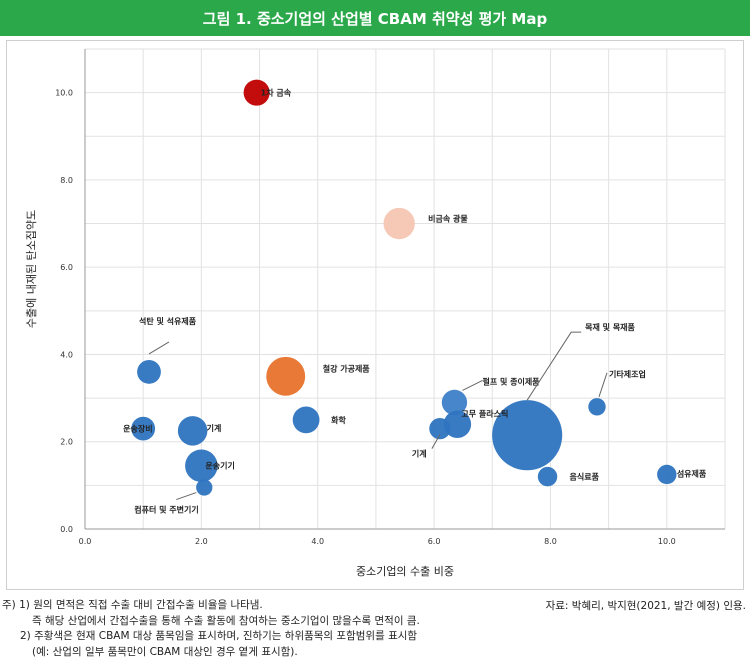 This screenshot has height=670, width=750. Describe the element at coordinates (692, 473) in the screenshot. I see `bubble-label-15: 섬유제품` at that location.